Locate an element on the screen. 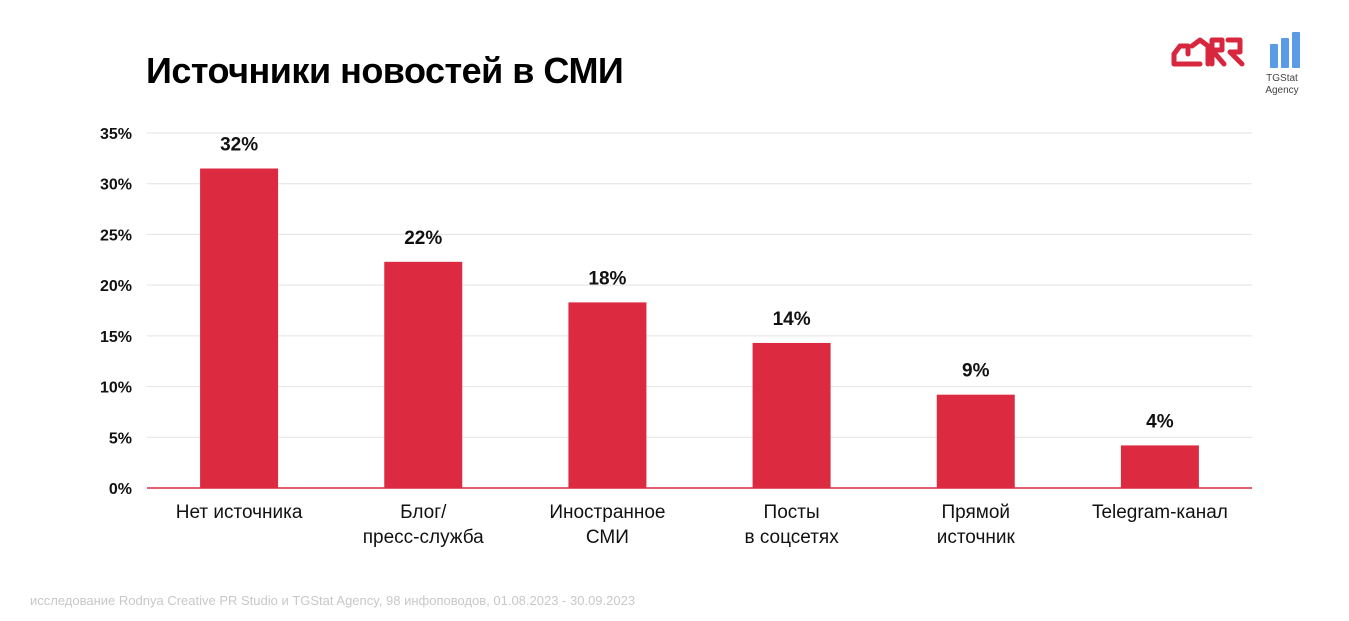 Image resolution: width=1349 pixels, height=621 pixels. page-title: Источники новостей в СМИ is located at coordinates (385, 70).